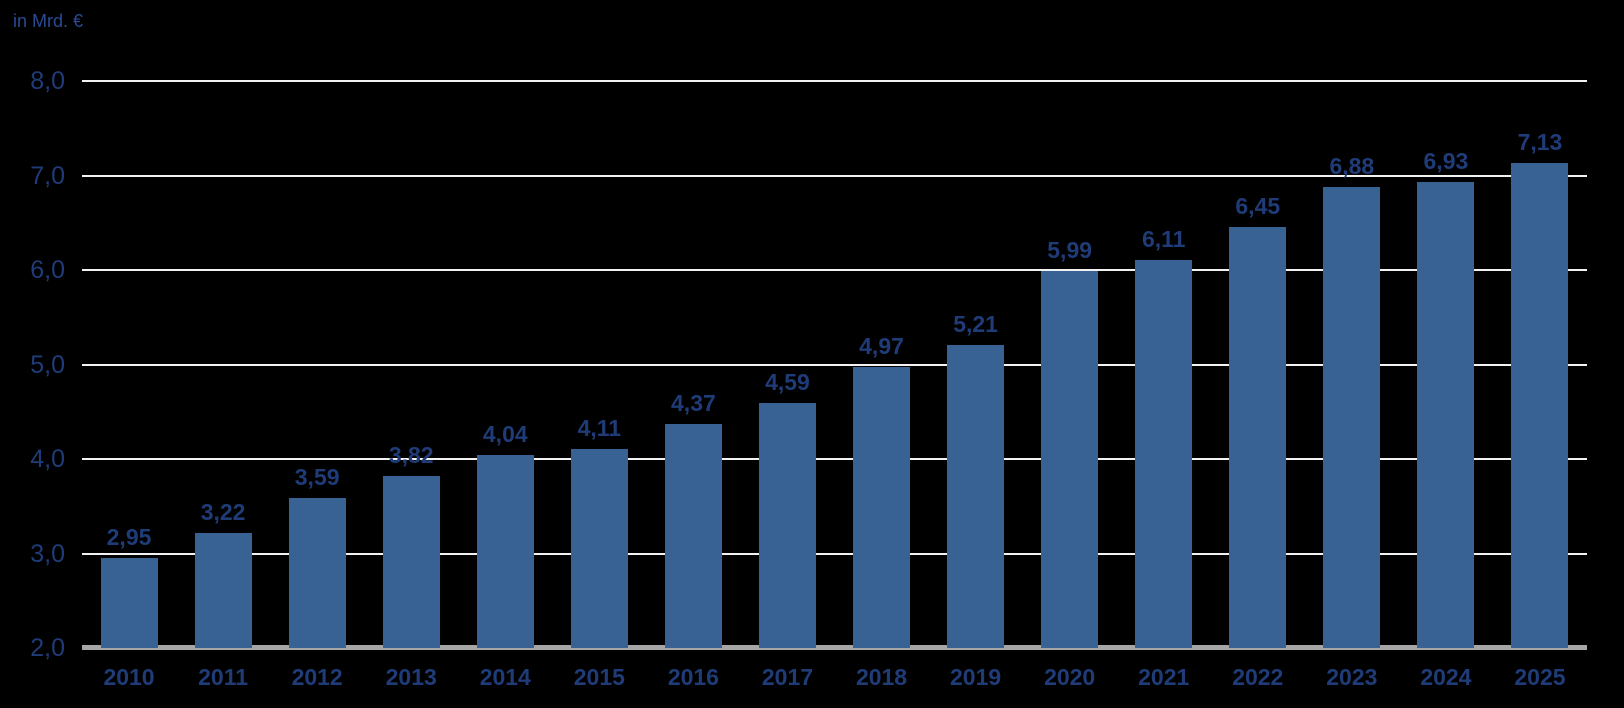 This screenshot has height=708, width=1624. Describe the element at coordinates (129, 537) in the screenshot. I see `bar-value-label: 2,95` at that location.